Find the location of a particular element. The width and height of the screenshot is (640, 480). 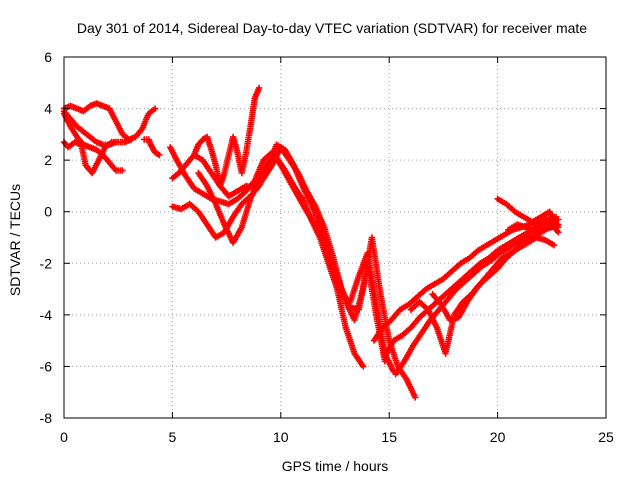

y-tick-label: 6 is located at coordinates (48, 57).